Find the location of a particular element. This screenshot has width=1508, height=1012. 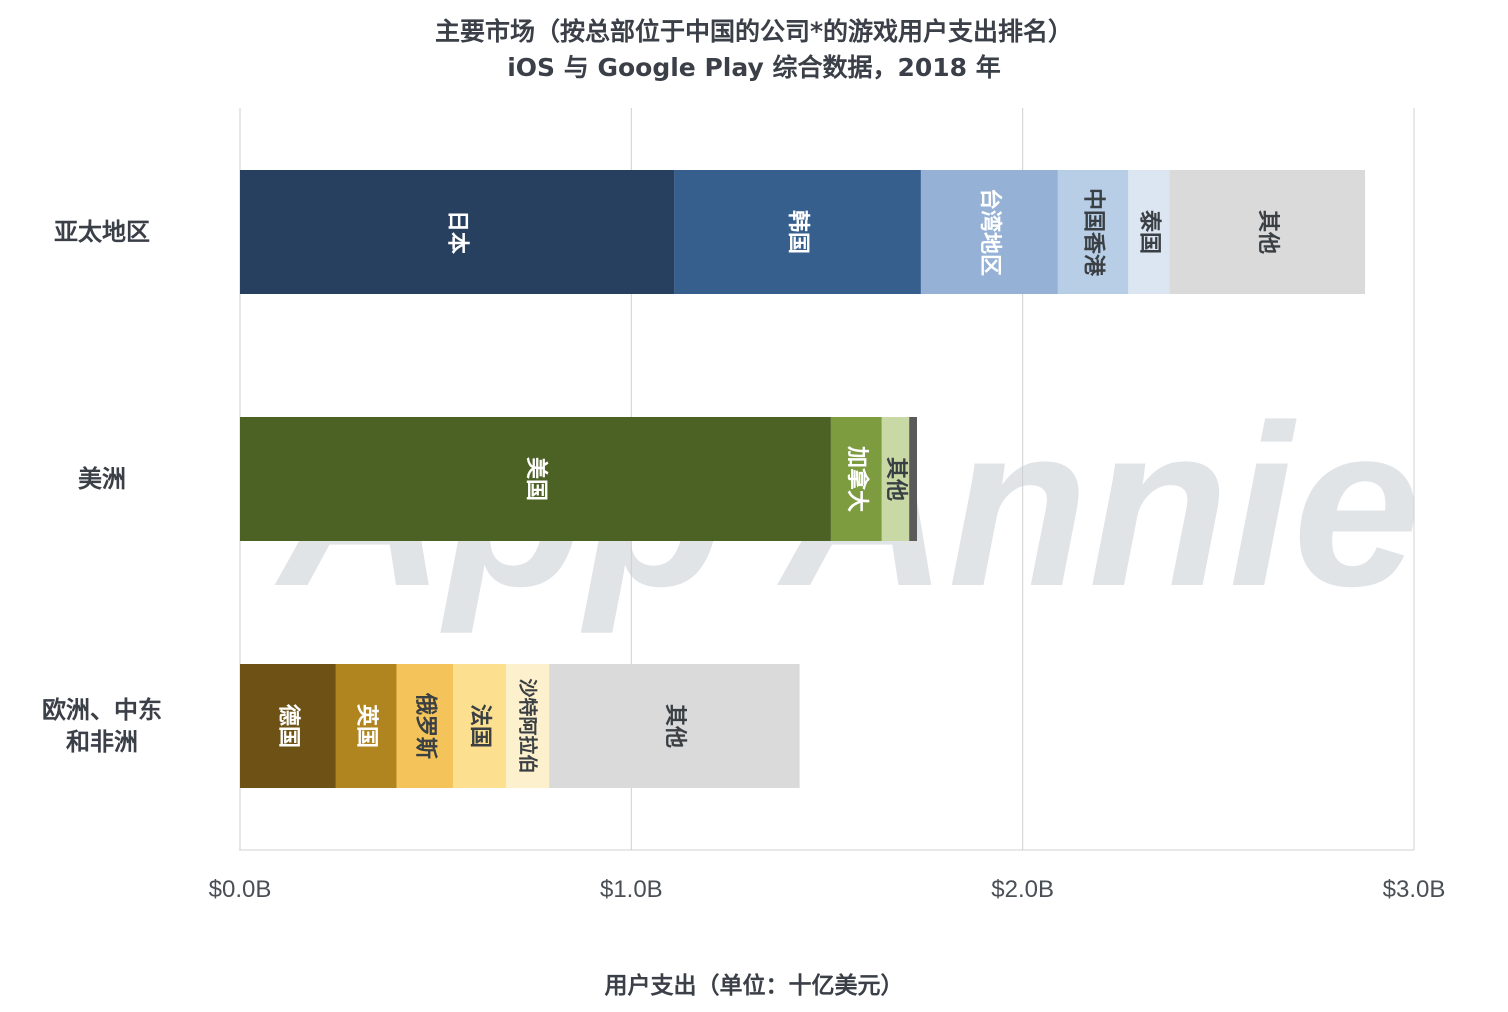

x-tick-label-0: $0.0B is located at coordinates (240, 889).